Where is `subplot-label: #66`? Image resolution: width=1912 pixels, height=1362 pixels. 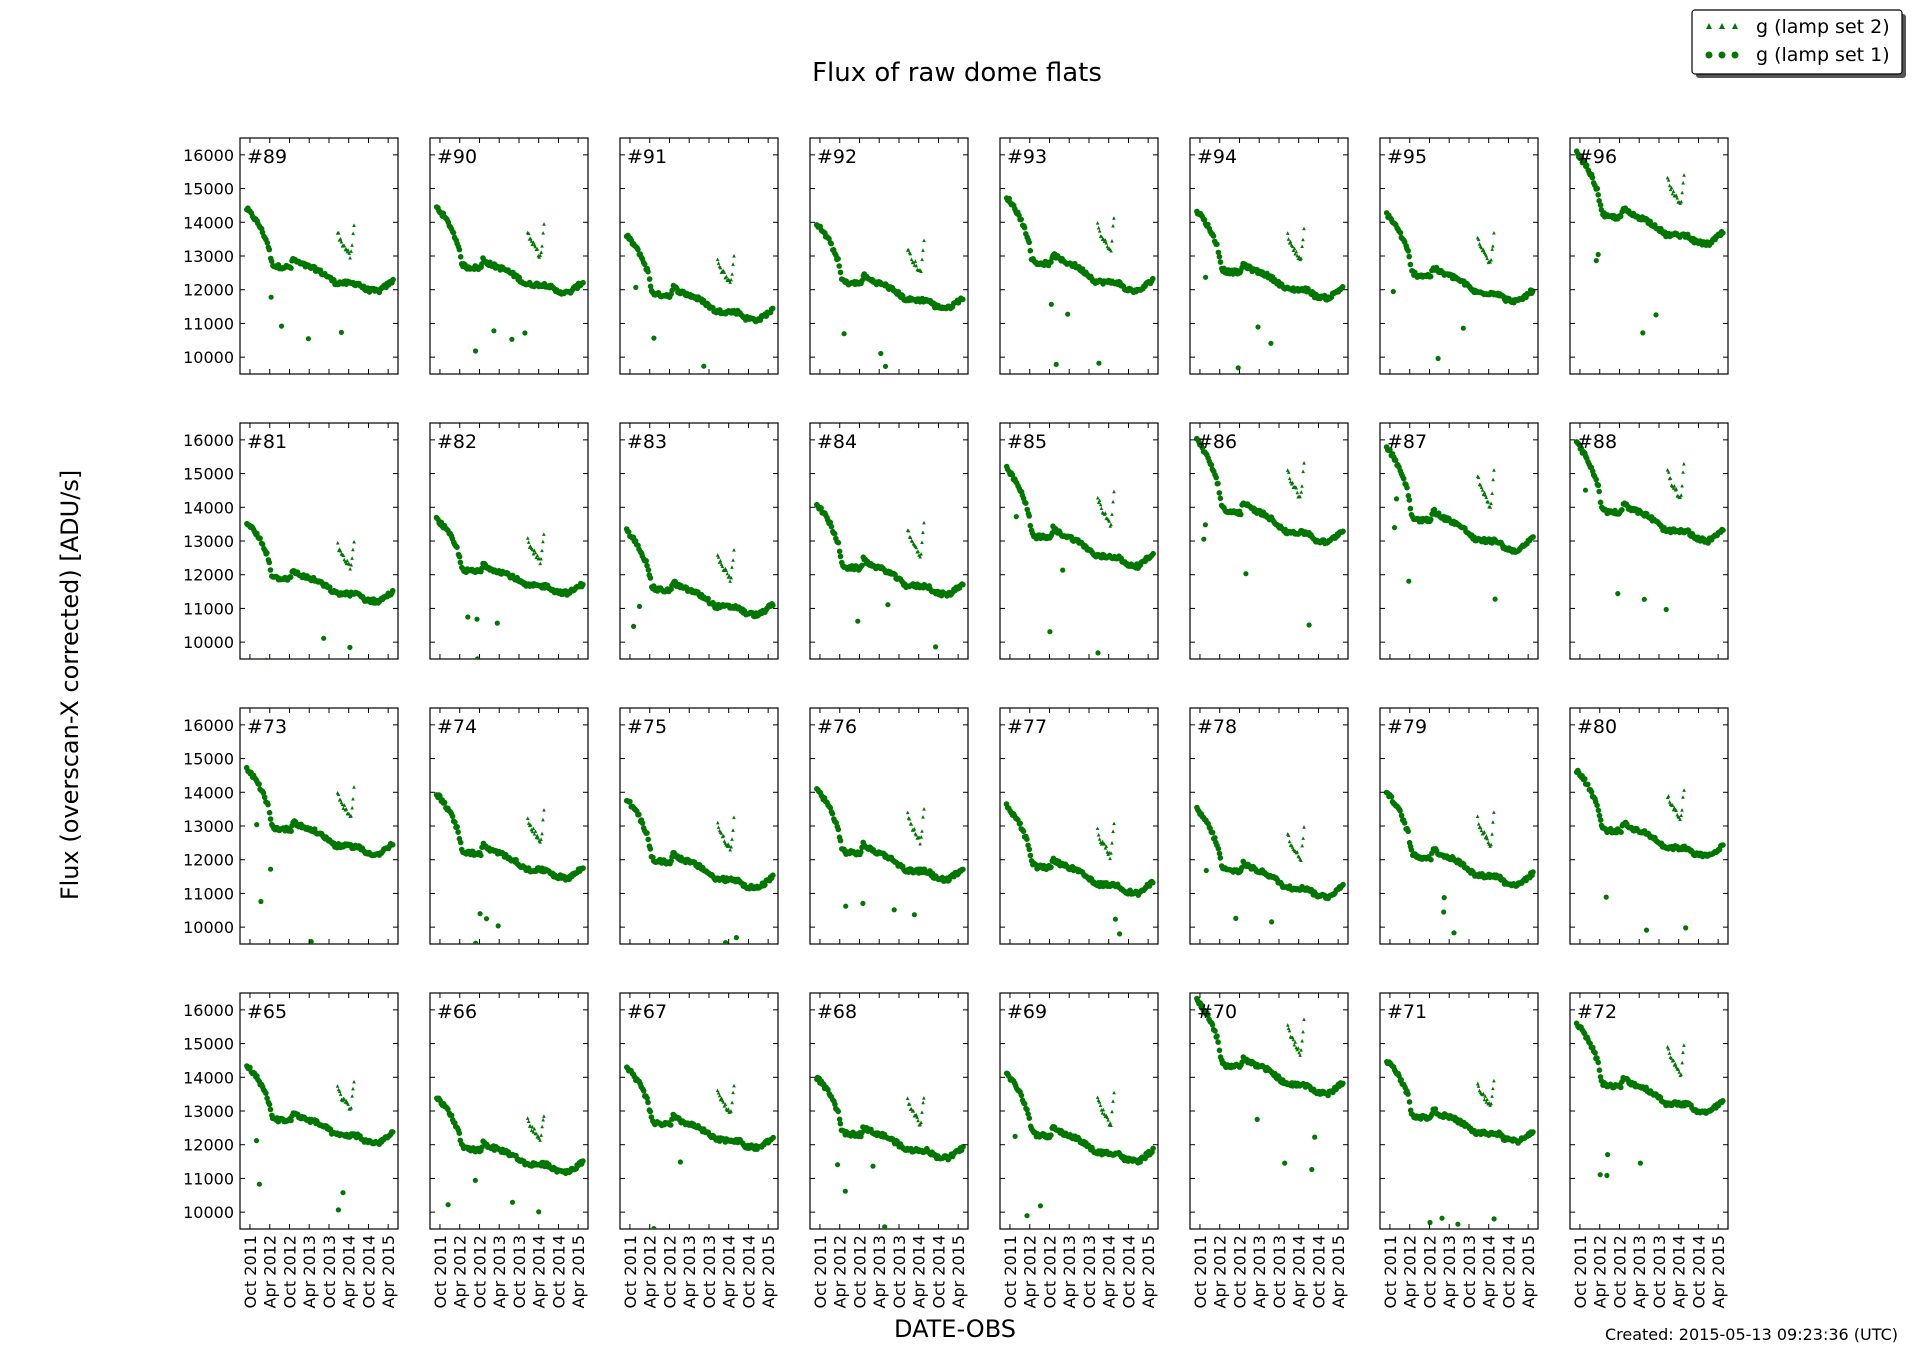
subplot-label: #66 is located at coordinates (457, 1012).